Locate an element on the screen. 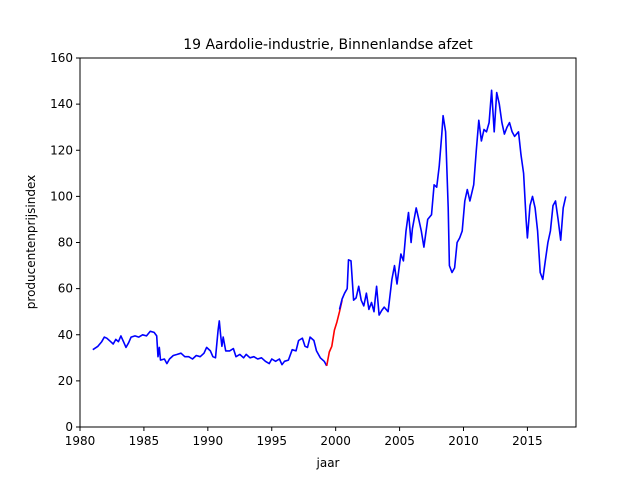 The height and width of the screenshot is (480, 640). y-tick-label: 40 is located at coordinates (65, 335).